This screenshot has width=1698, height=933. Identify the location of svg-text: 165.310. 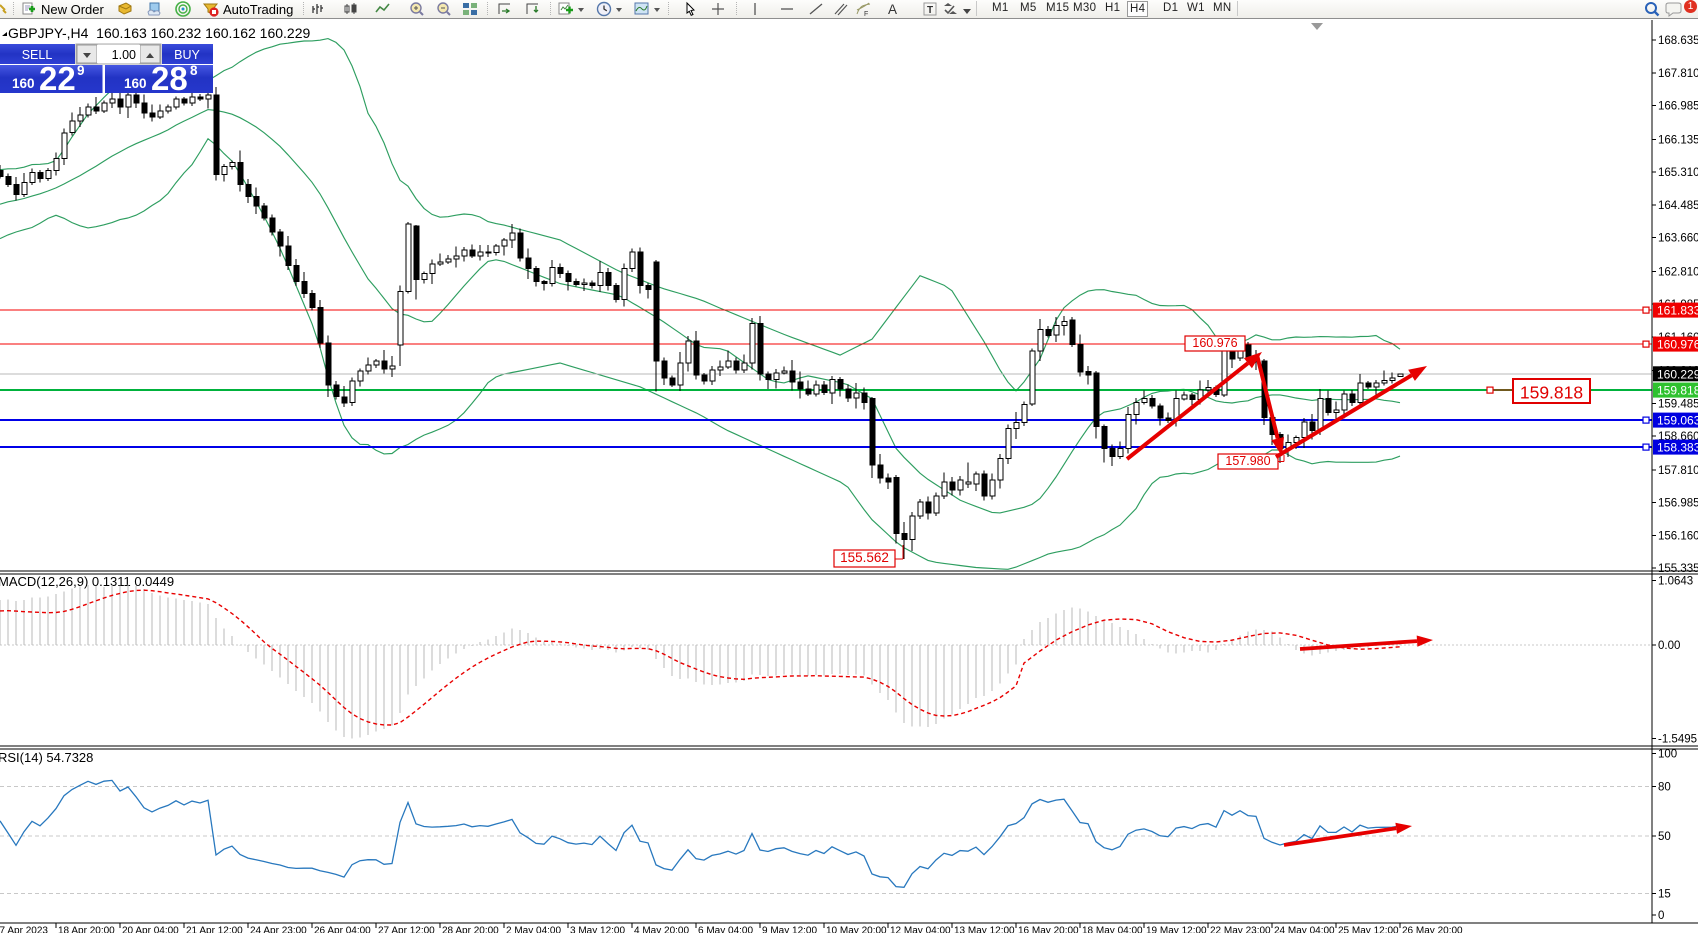
(1678, 173).